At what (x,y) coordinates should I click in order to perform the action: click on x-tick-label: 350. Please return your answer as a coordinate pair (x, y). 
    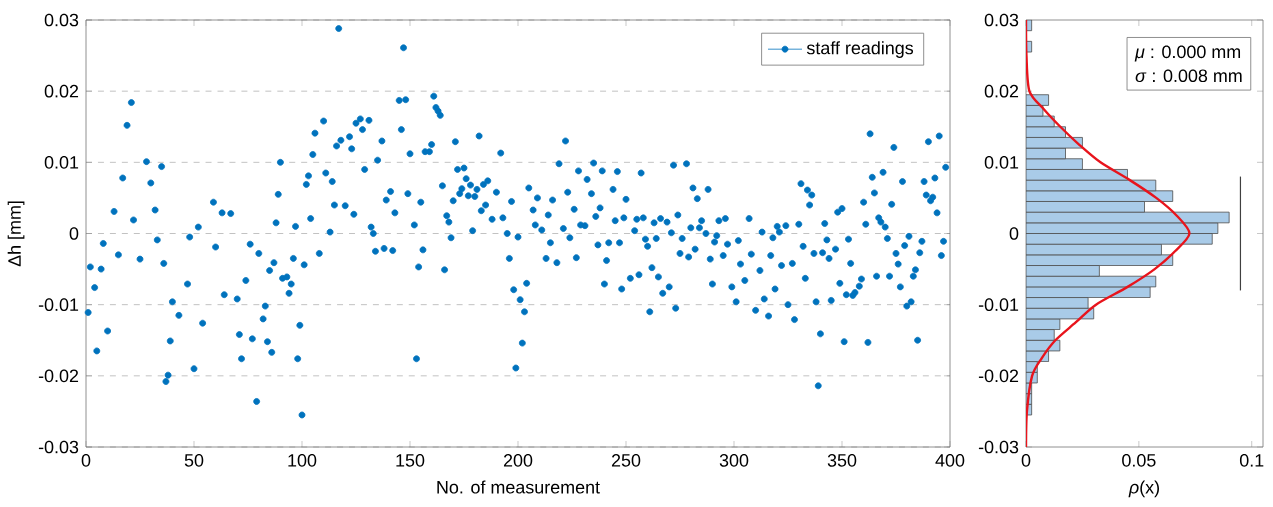
    Looking at the image, I should click on (842, 460).